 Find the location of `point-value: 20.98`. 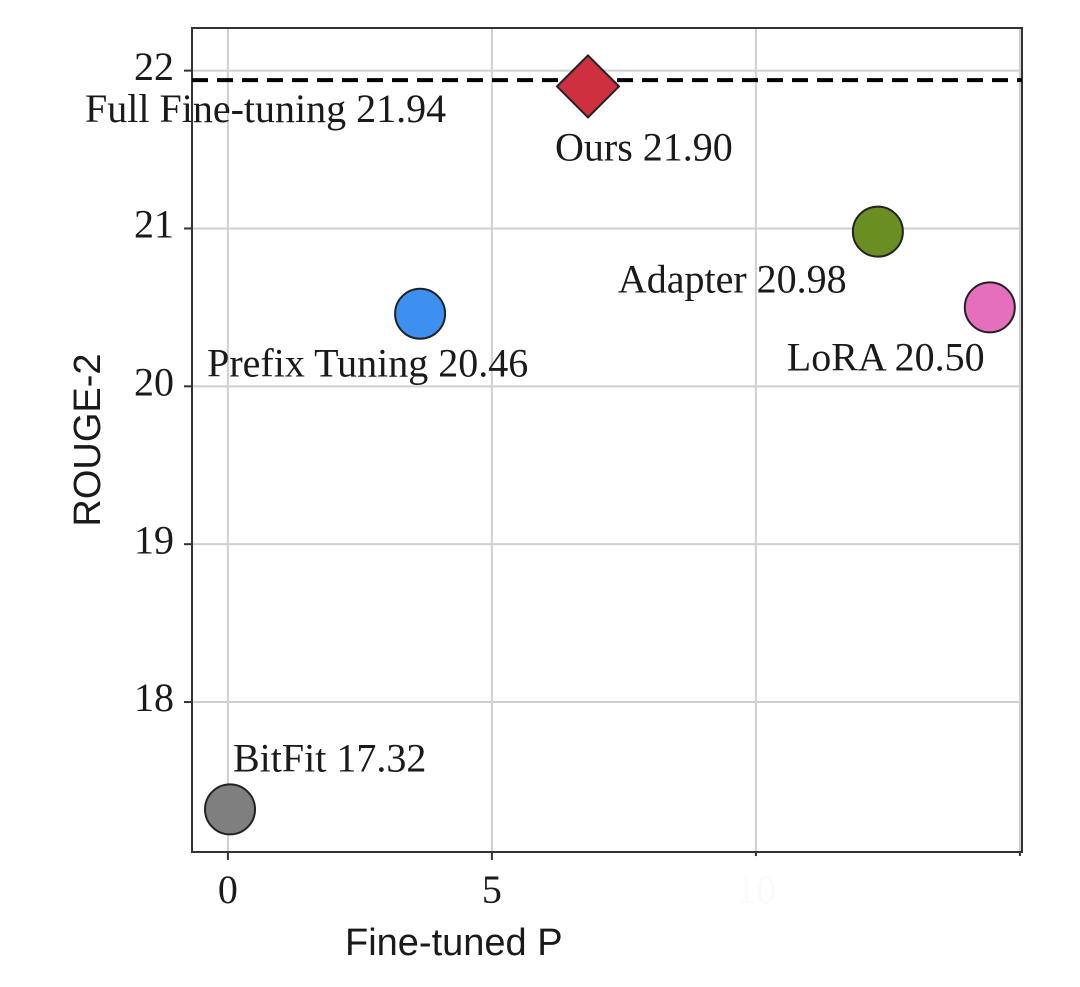

point-value: 20.98 is located at coordinates (802, 279).